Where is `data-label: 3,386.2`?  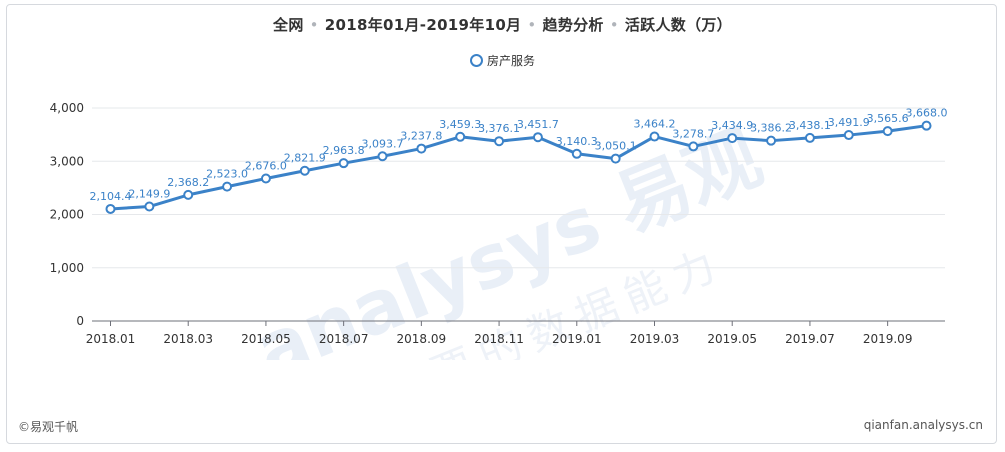 data-label: 3,386.2 is located at coordinates (771, 128).